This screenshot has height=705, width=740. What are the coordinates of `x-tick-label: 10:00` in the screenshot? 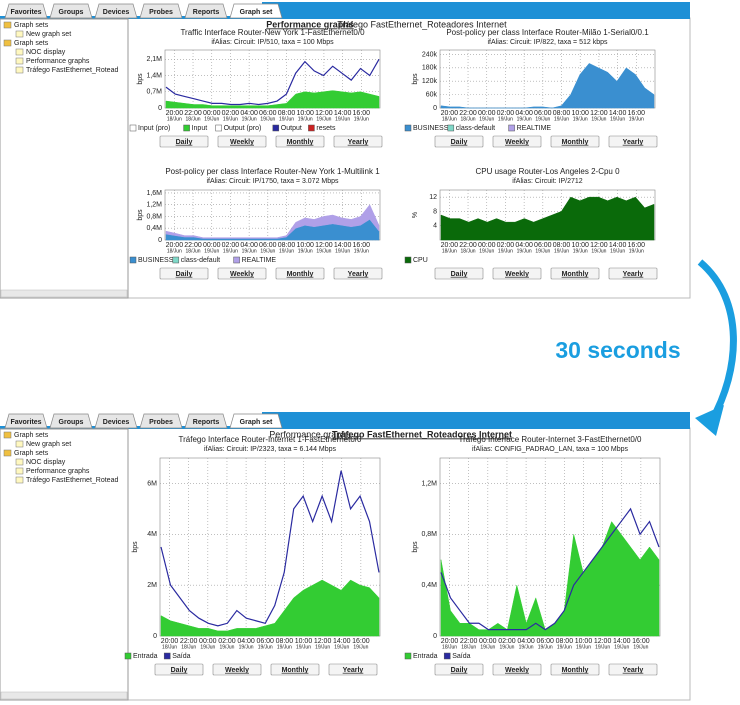 It's located at (304, 641).